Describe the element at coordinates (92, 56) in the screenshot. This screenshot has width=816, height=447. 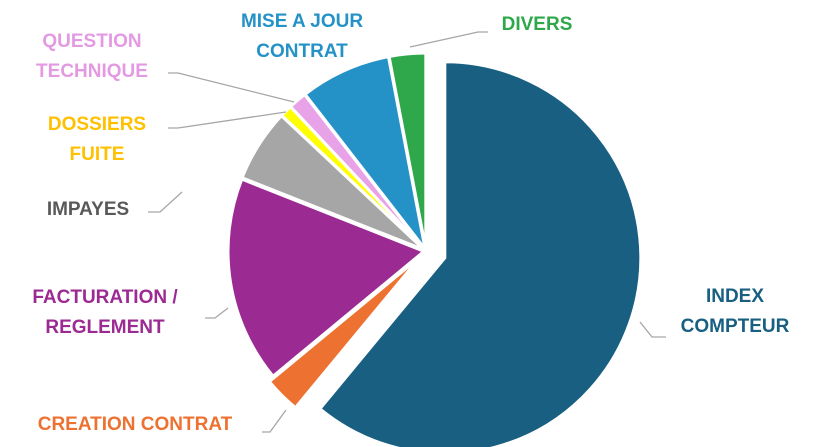
I see `slice-label: QUESTION TECHNIQUE` at that location.